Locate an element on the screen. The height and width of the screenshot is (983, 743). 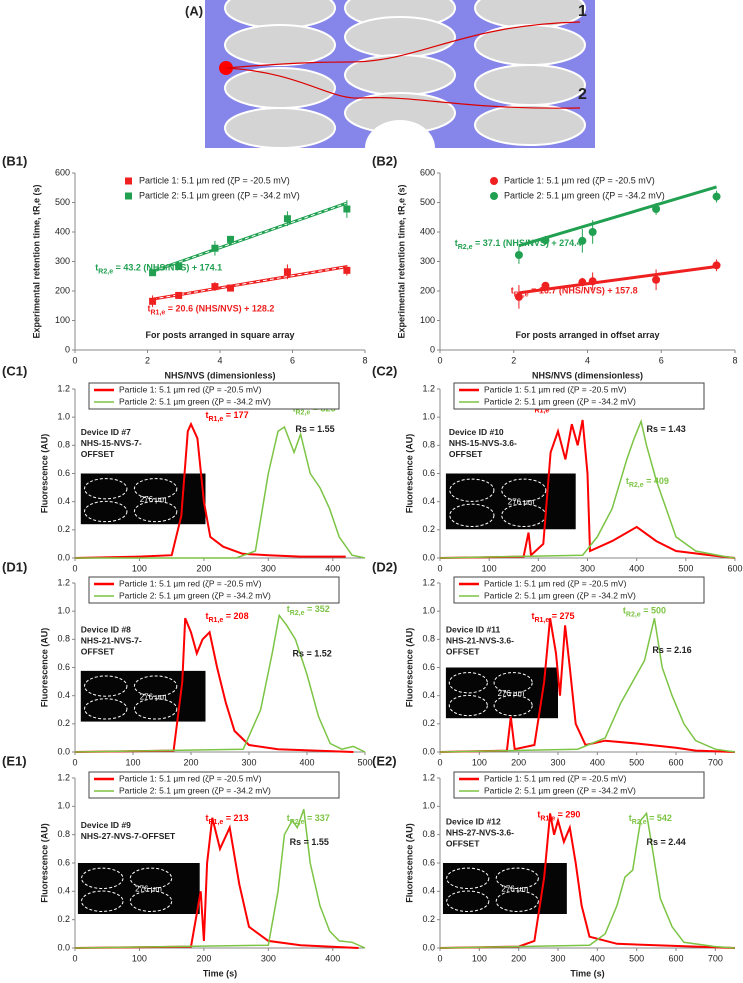
panel-label: (E1) is located at coordinates (14, 760).